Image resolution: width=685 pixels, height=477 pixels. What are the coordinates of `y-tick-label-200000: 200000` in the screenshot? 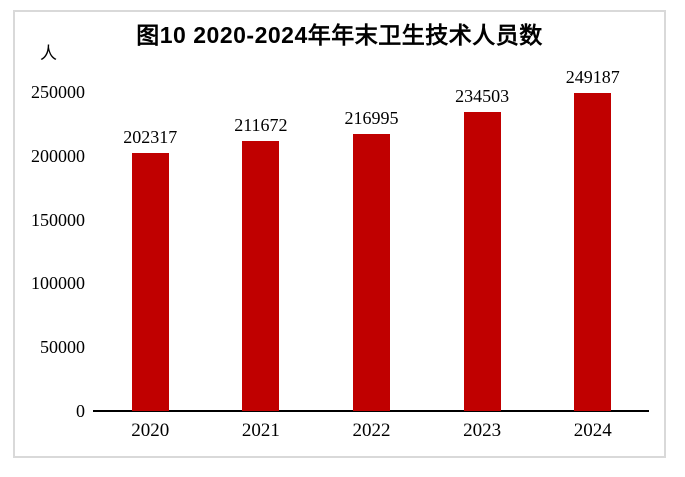 It's located at (58, 155).